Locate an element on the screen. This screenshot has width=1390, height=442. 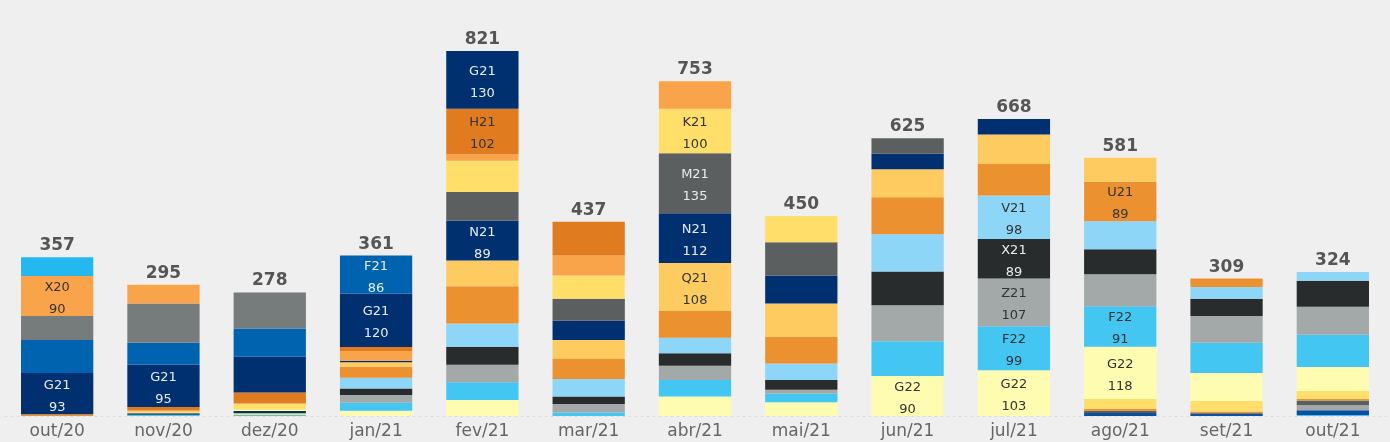
data-label: G21 130 is located at coordinates (482, 81).